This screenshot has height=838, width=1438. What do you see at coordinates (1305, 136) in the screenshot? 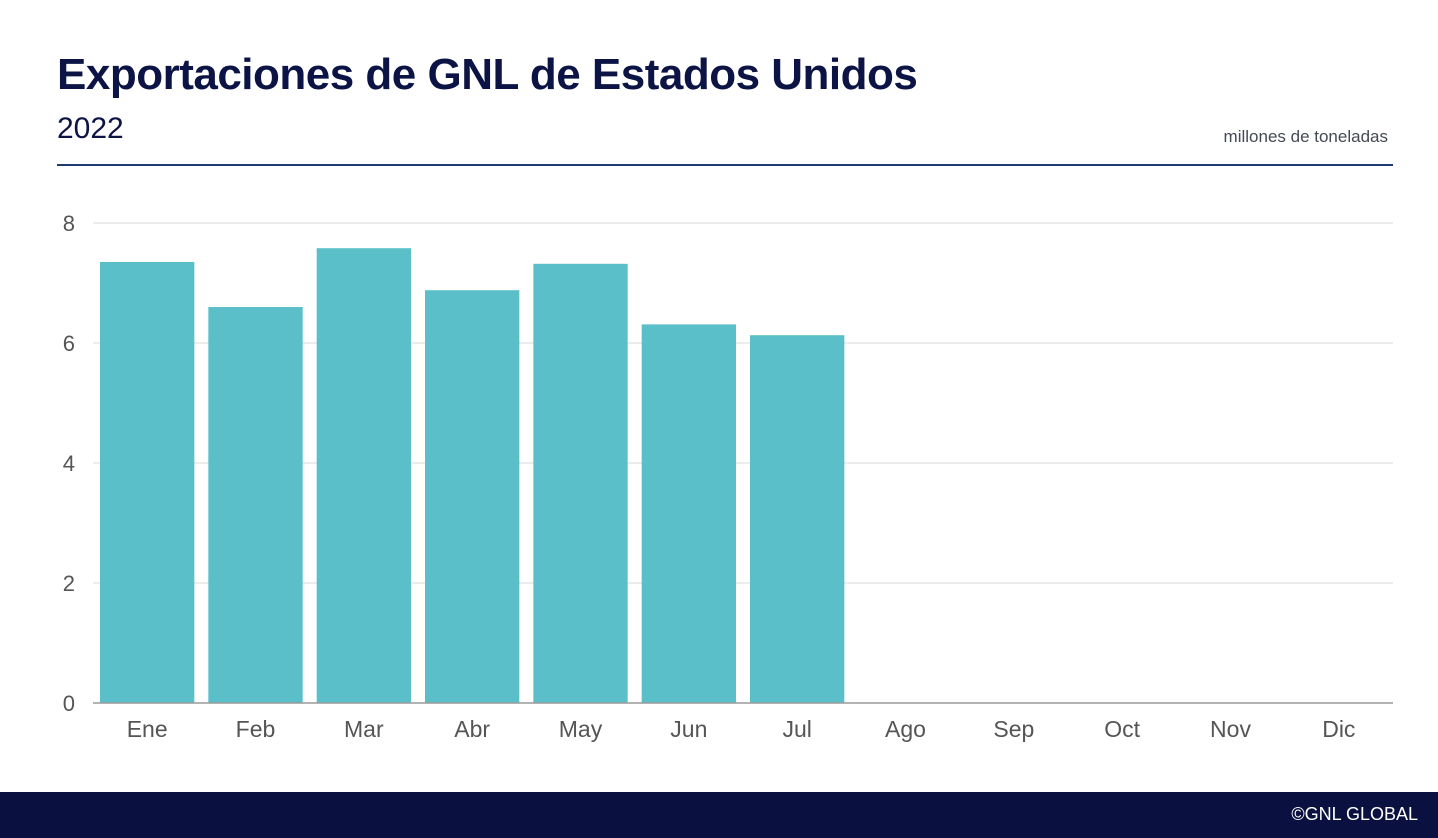
I see `unit-label: millones de toneladas` at bounding box center [1305, 136].